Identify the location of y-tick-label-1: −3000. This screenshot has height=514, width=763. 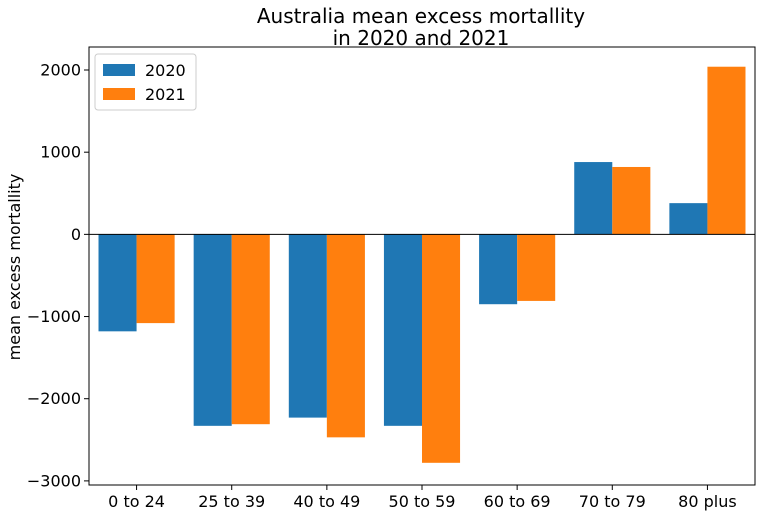
(54, 480).